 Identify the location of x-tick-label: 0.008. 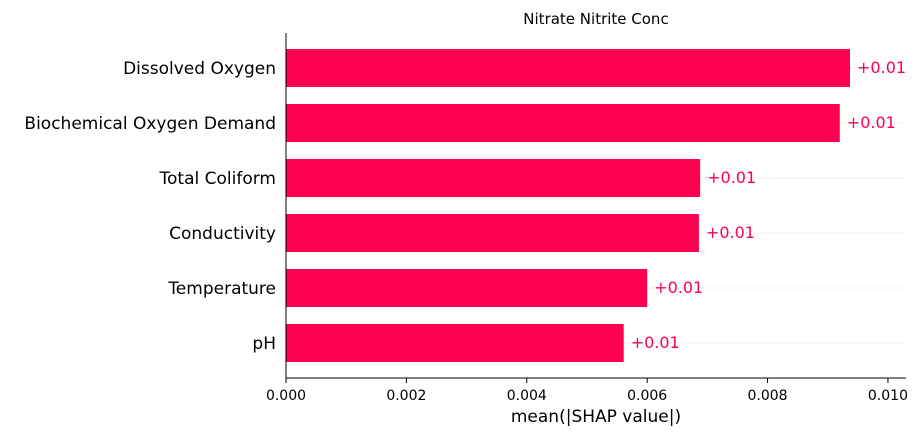
(768, 396).